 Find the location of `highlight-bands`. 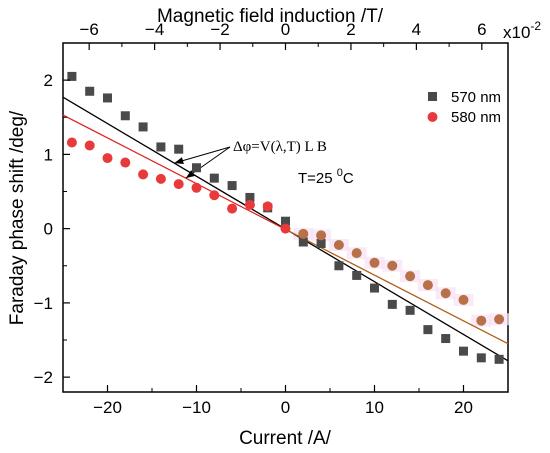

highlight-bands is located at coordinates (401, 277).